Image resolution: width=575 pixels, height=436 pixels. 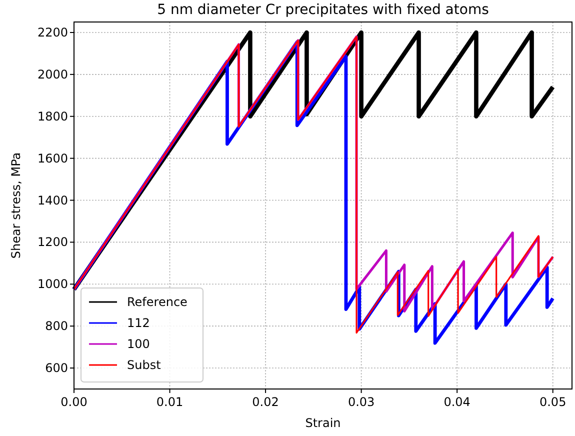 I want to click on y-tick-label: 2000, so click(x=52, y=74).